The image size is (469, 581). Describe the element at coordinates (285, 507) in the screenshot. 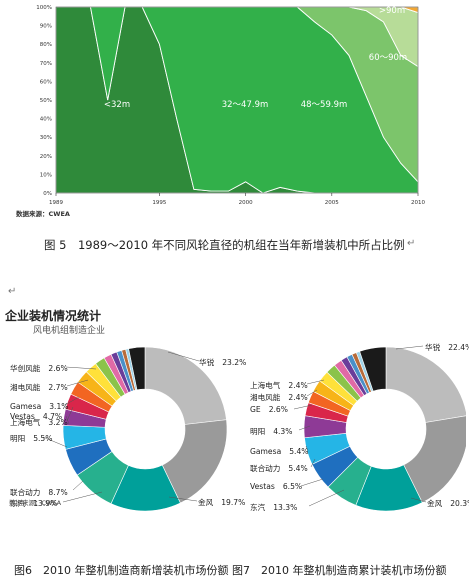

I see `slice-label-value: 13.3%` at that location.